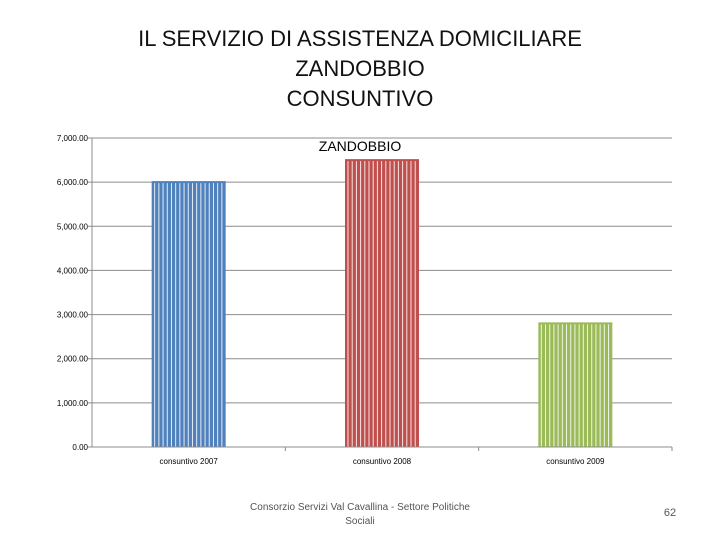  I want to click on title-line-1: IL SERVIZIO DI ASSISTENZA DOMICILIARE, so click(360, 38).